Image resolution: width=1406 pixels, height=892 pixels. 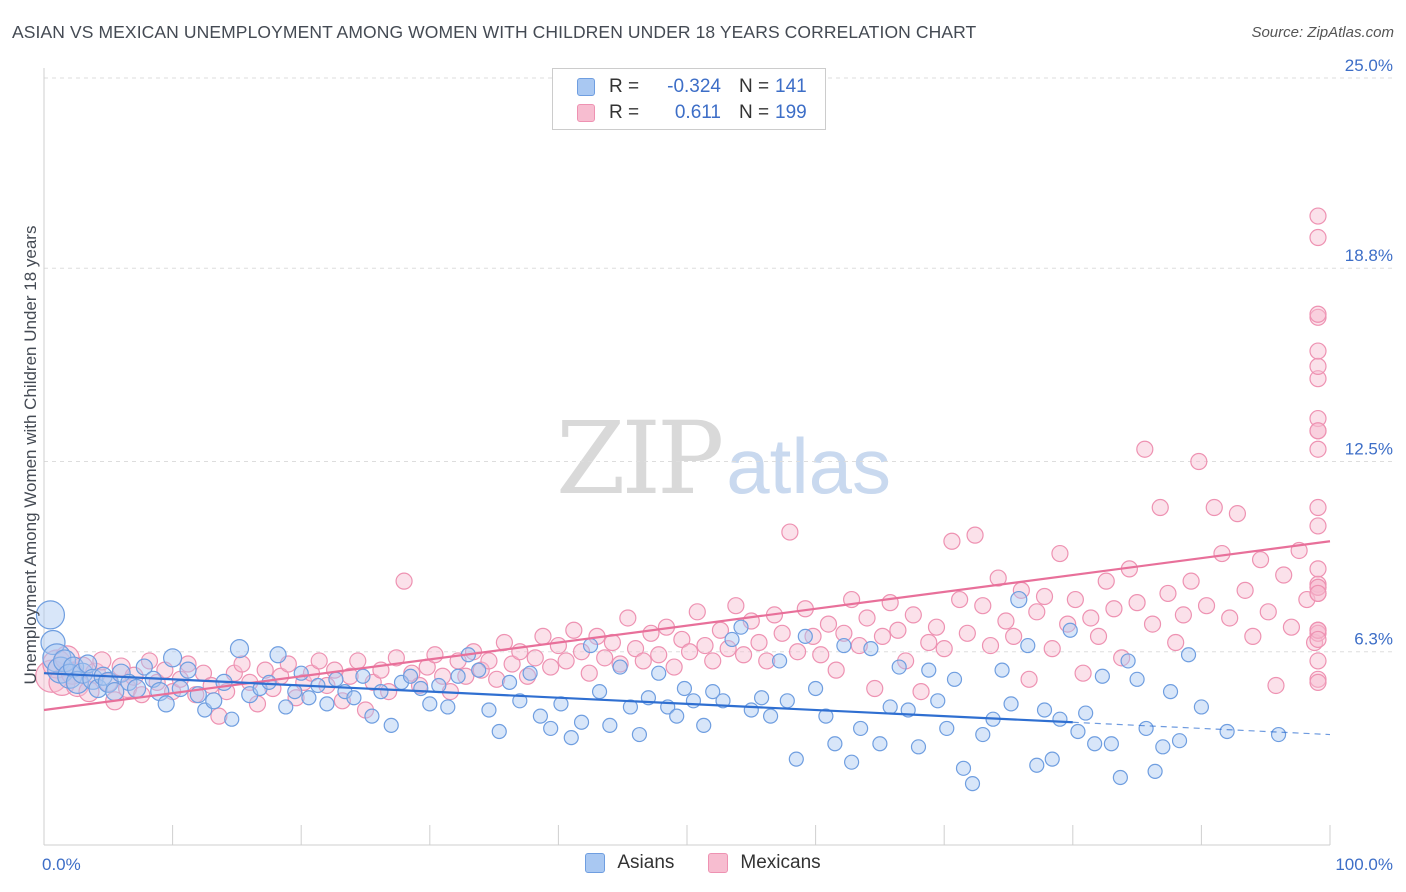 What do you see at coordinates (586, 113) in the screenshot?
I see `mexicans-swatch` at bounding box center [586, 113].